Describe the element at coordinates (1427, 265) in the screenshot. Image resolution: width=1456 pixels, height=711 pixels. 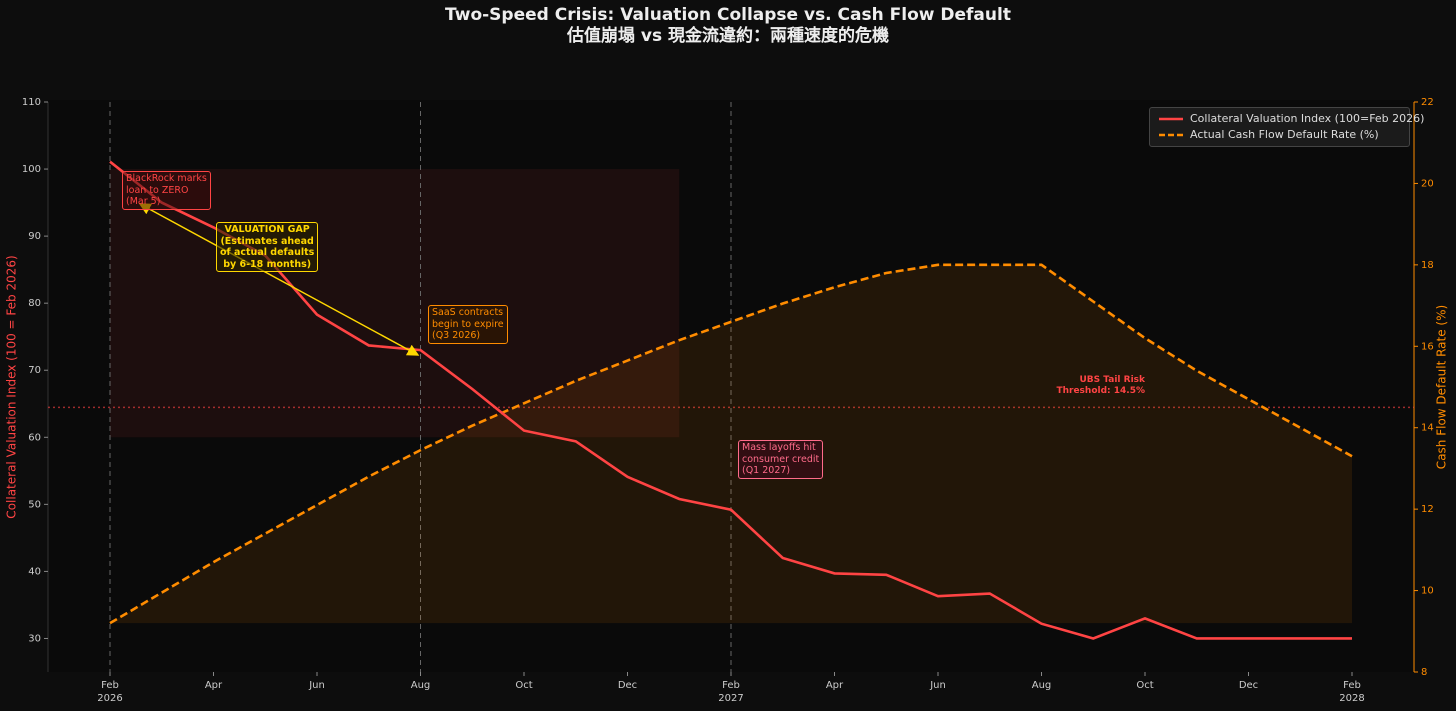
I see `y2-tick-label: 18` at that location.